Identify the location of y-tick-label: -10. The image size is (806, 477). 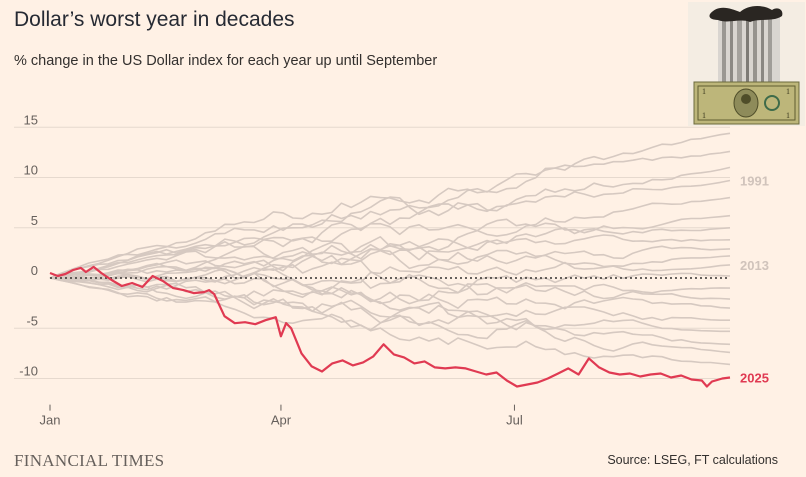
(28, 371).